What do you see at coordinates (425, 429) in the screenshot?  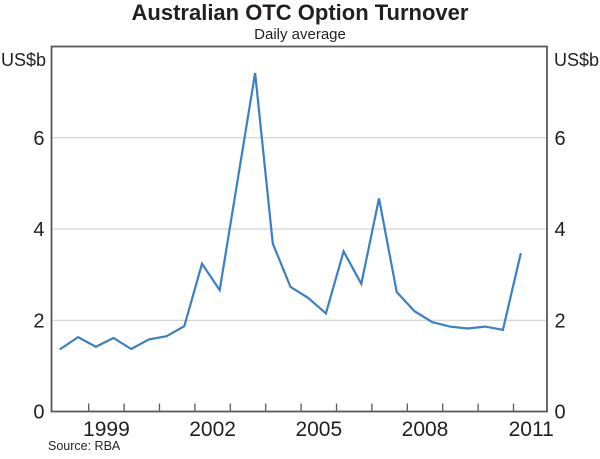 I see `x-tick-label: 2008` at bounding box center [425, 429].